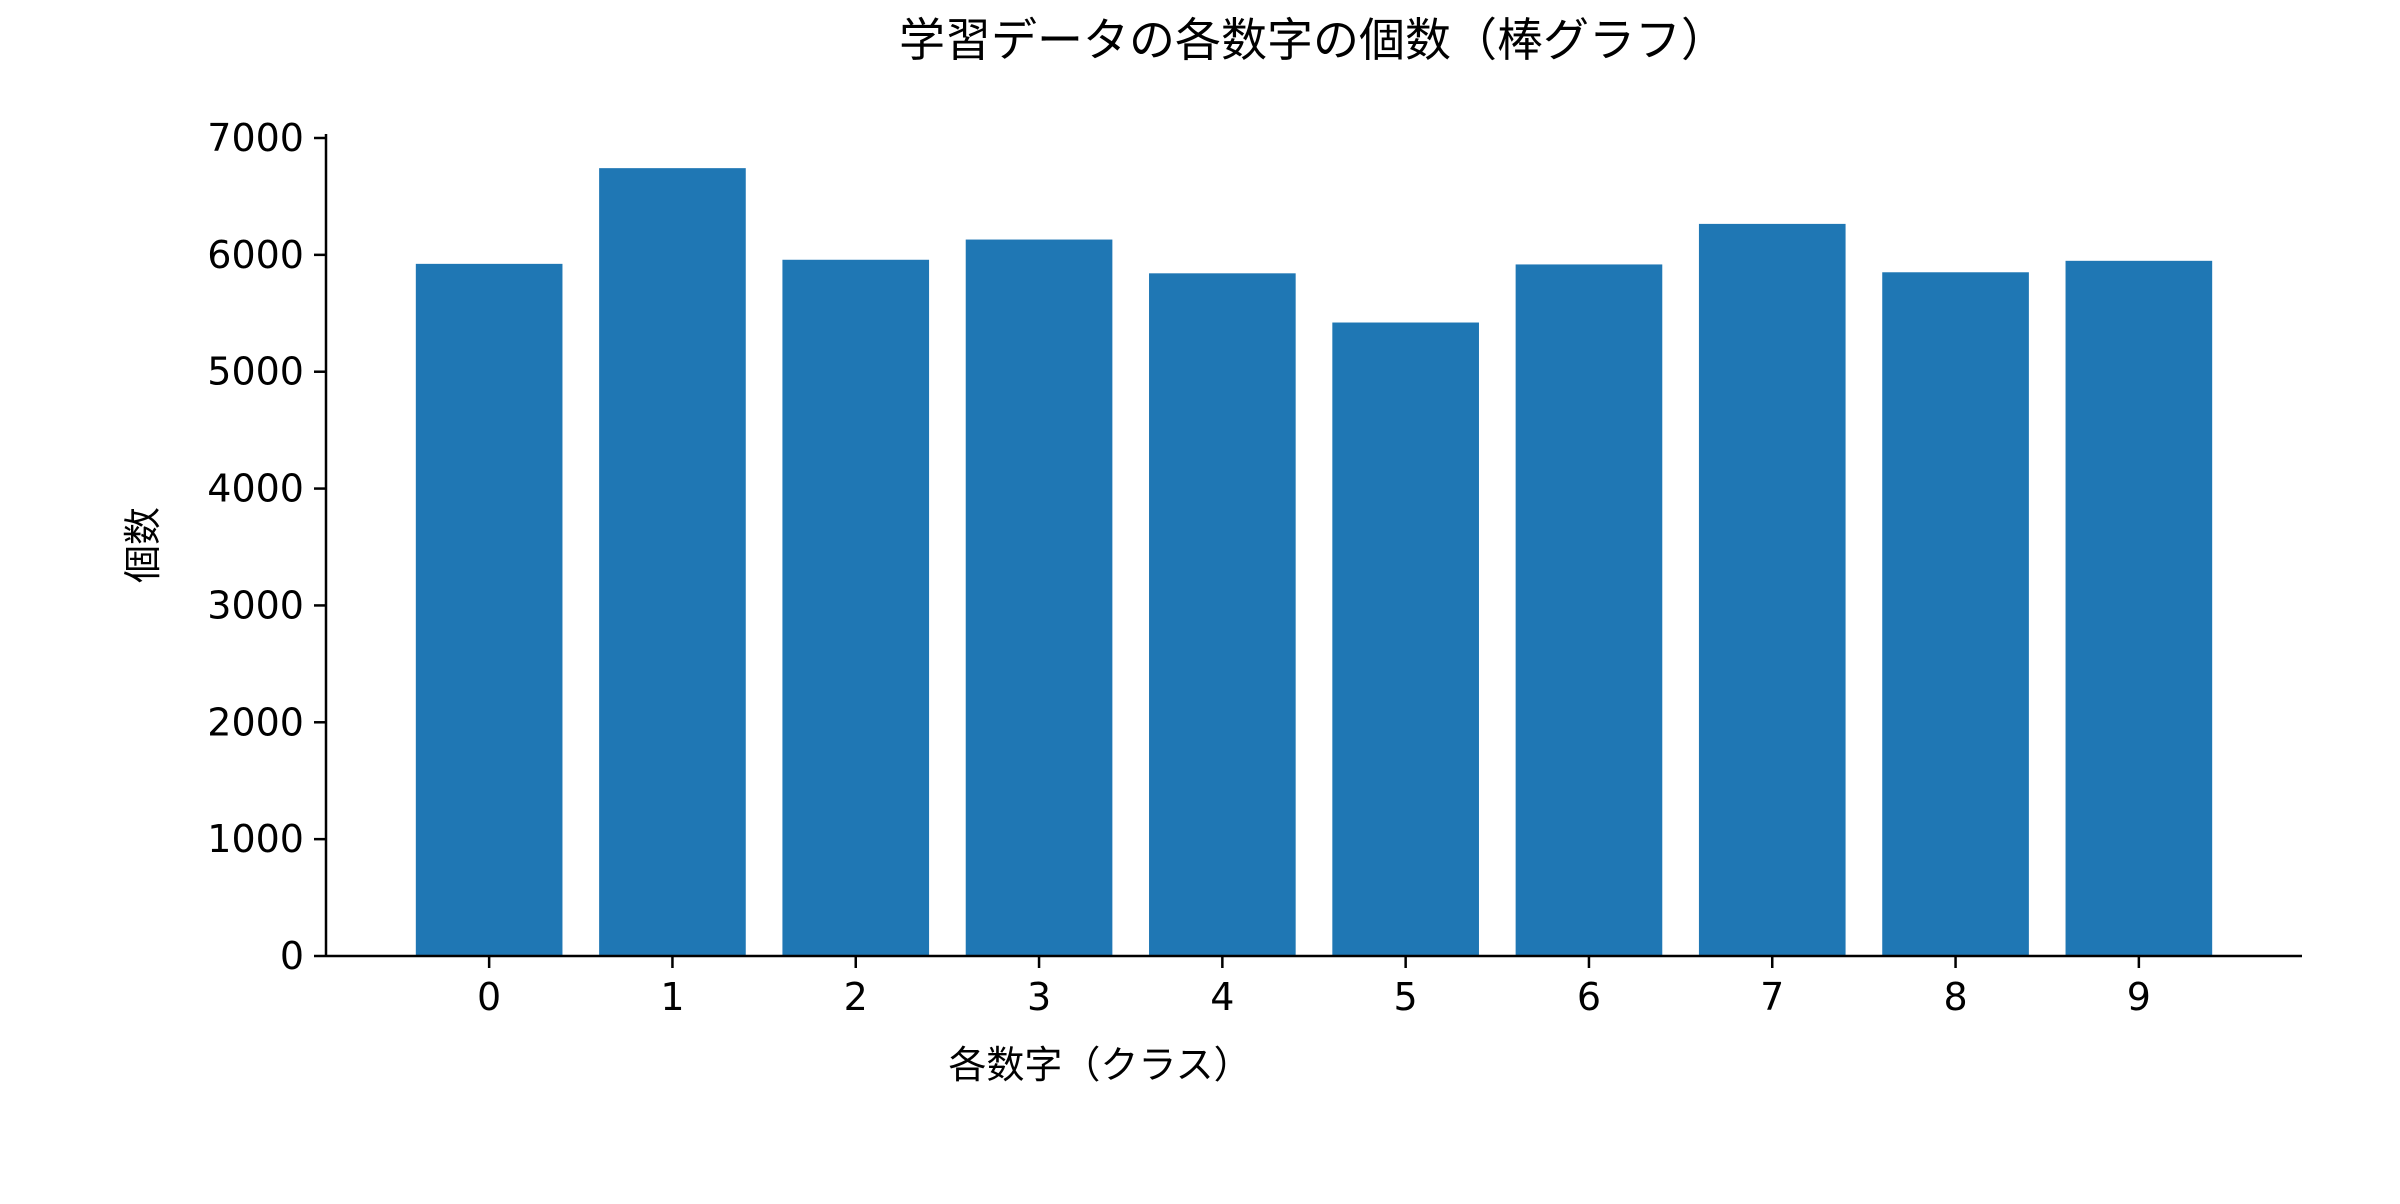 This screenshot has width=2400, height=1204. Describe the element at coordinates (255, 255) in the screenshot. I see `y-tick-label: 6000` at that location.